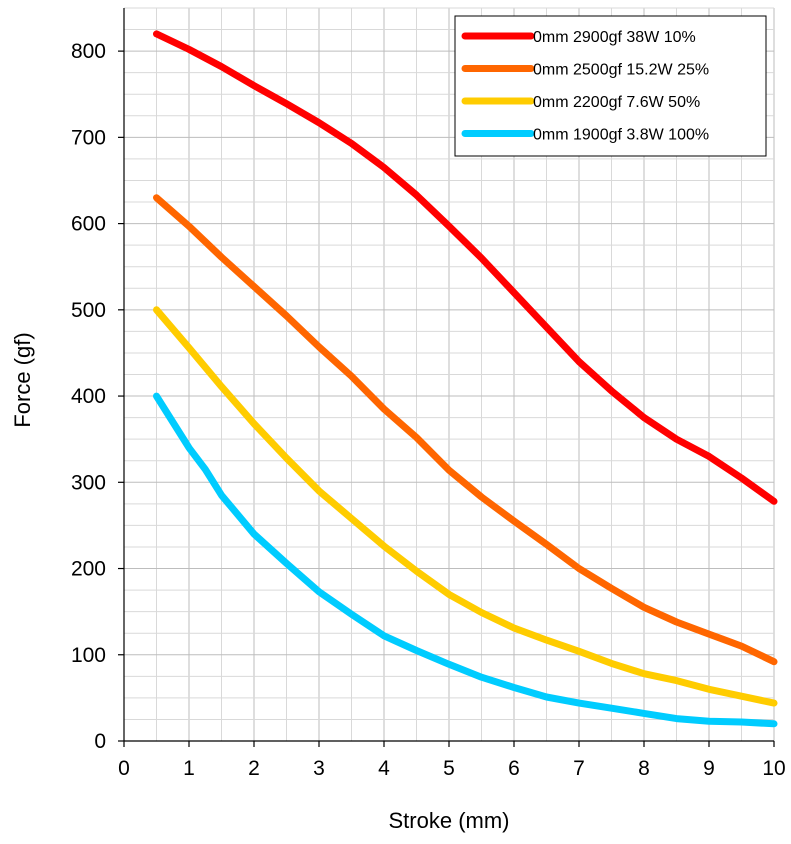  I want to click on x-tick-label: 2, so click(254, 768).